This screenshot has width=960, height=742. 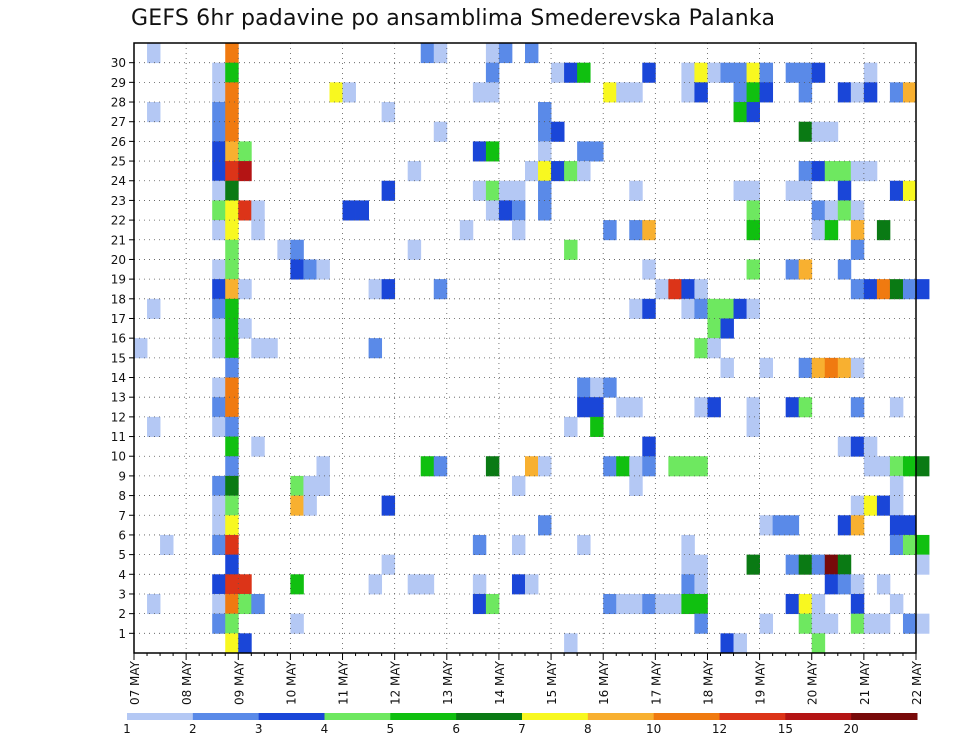 What do you see at coordinates (118, 457) in the screenshot?
I see `y-tick-label: 10` at bounding box center [118, 457].